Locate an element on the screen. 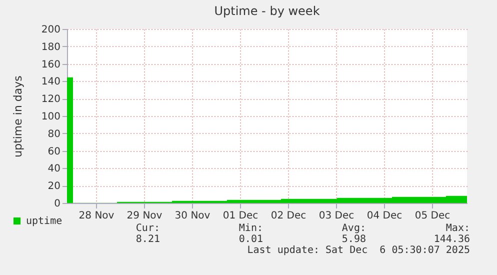  y-tick-label: 200 is located at coordinates (50, 30).